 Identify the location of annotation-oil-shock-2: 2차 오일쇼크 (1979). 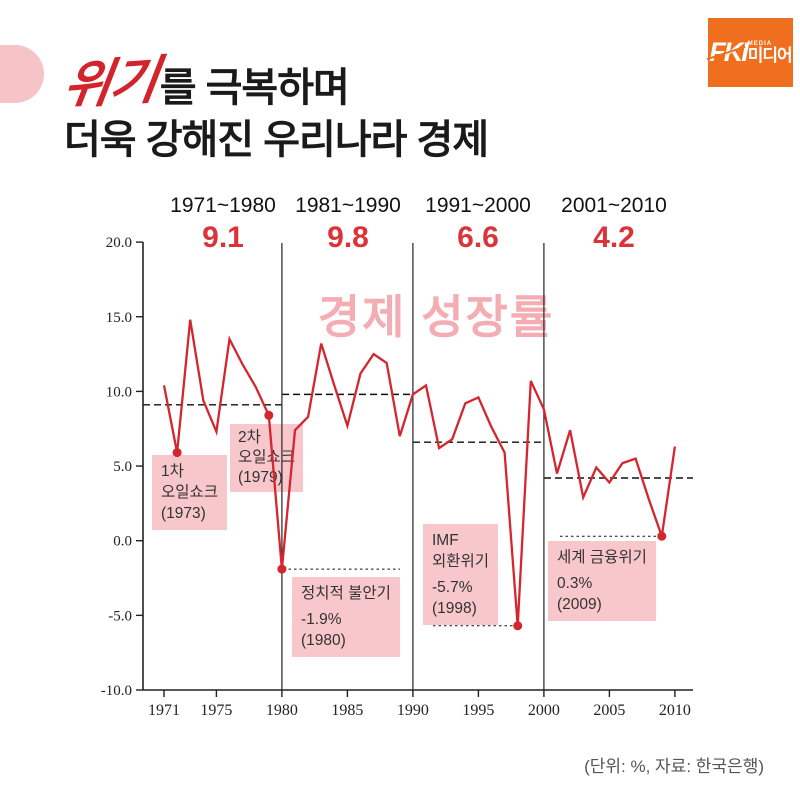
(267, 458).